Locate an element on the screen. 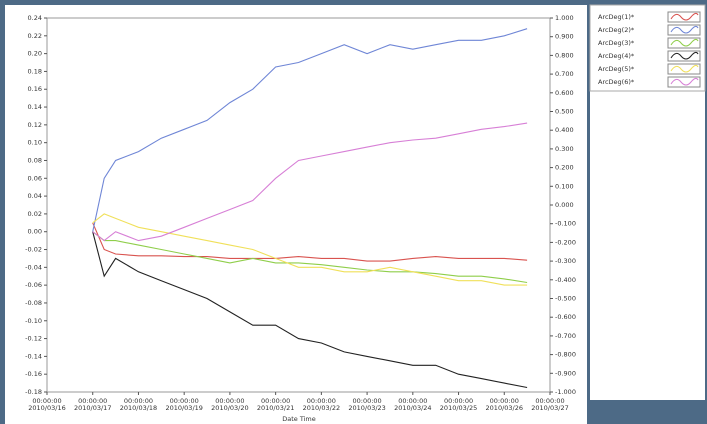 The width and height of the screenshot is (707, 424). x-axis-title: Date Time is located at coordinates (299, 419).